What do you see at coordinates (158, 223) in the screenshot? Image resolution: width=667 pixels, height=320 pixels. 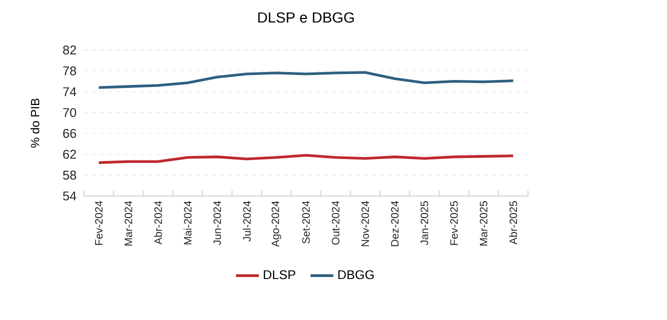 I see `x-tick-label: Abr-2024` at bounding box center [158, 223].